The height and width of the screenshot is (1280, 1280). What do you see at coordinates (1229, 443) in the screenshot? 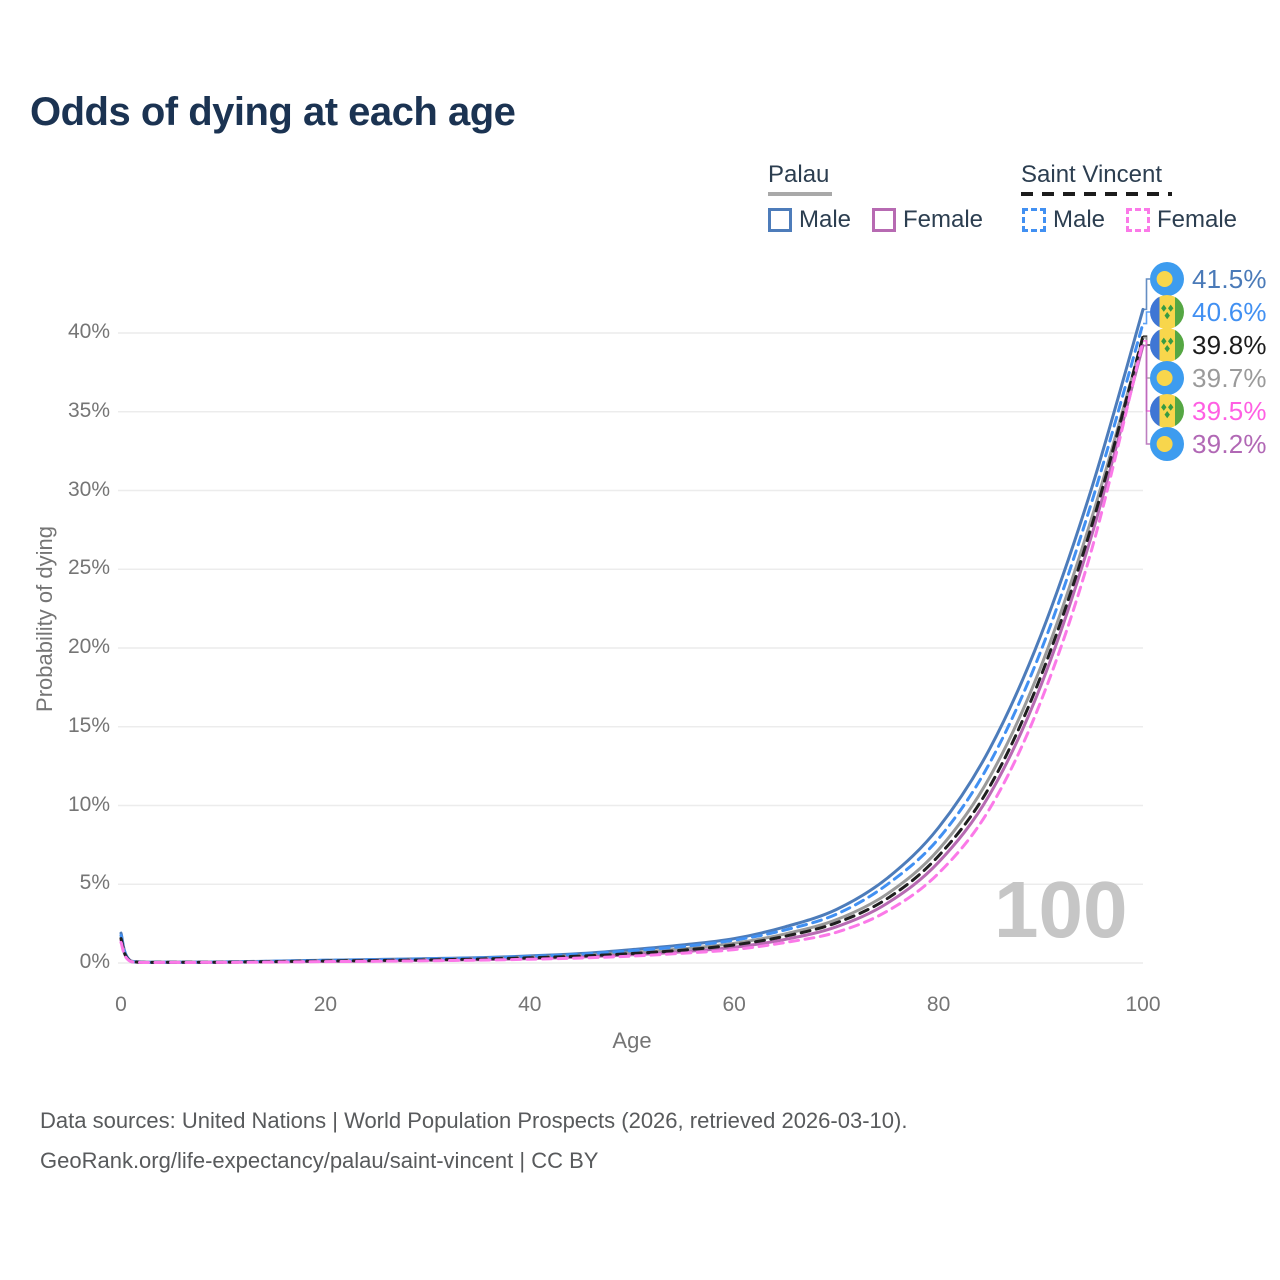
I see `end-label-value: 39.2%` at bounding box center [1229, 443].